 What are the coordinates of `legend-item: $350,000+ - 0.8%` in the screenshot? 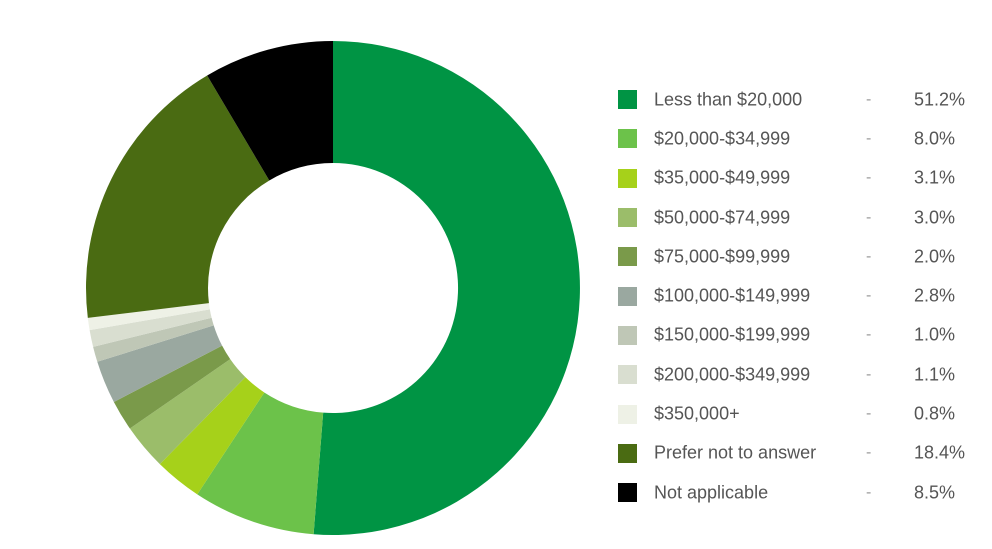 It's located at (805, 413).